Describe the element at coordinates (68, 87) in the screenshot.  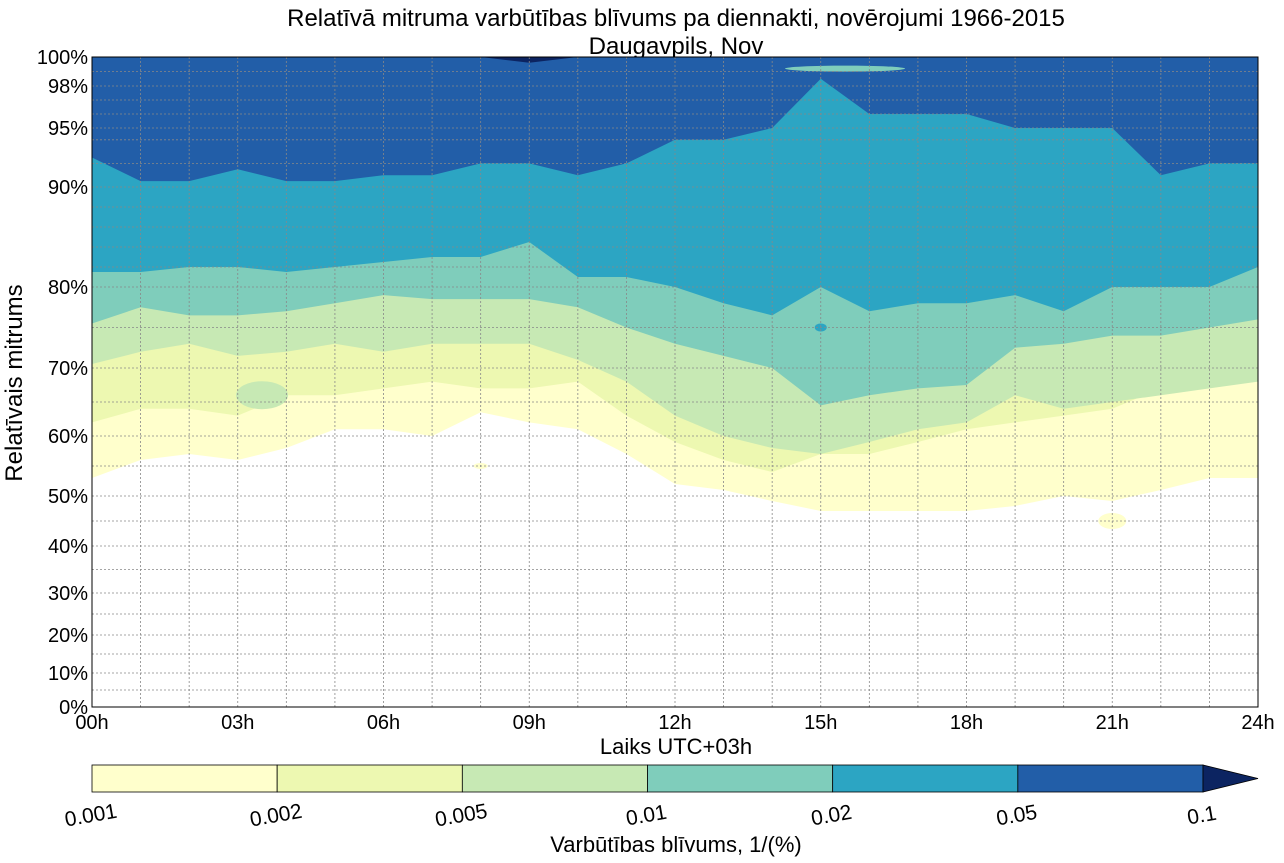
I see `y-tick-label: 98%` at that location.